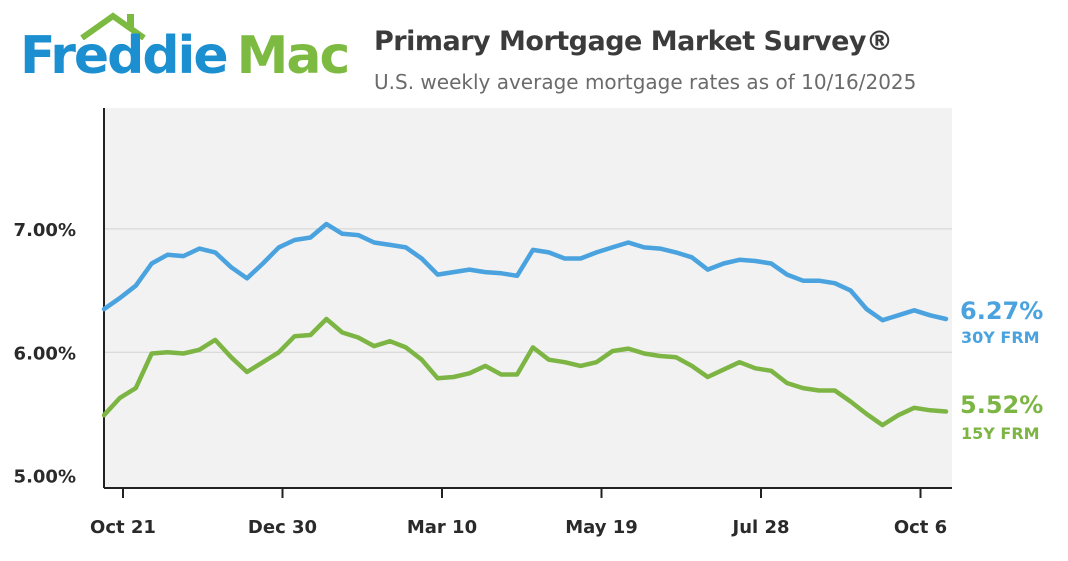  What do you see at coordinates (760, 527) in the screenshot?
I see `x-tick-label: Jul 28` at bounding box center [760, 527].